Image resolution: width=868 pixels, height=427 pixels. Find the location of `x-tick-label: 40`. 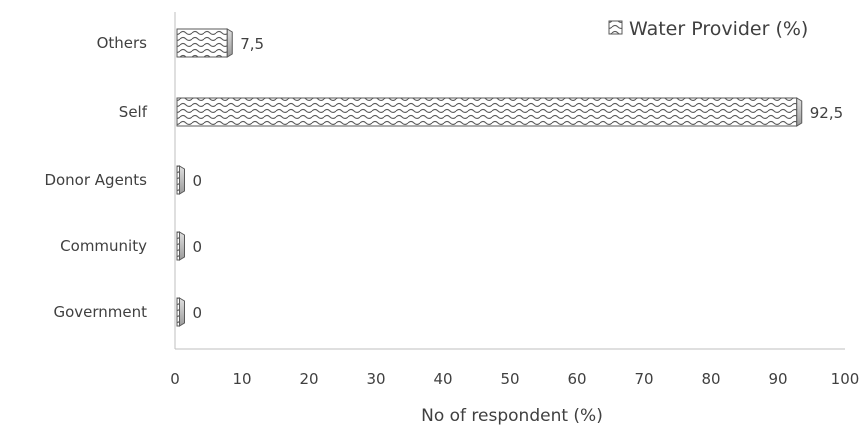

x-tick-label: 40 is located at coordinates (442, 379).